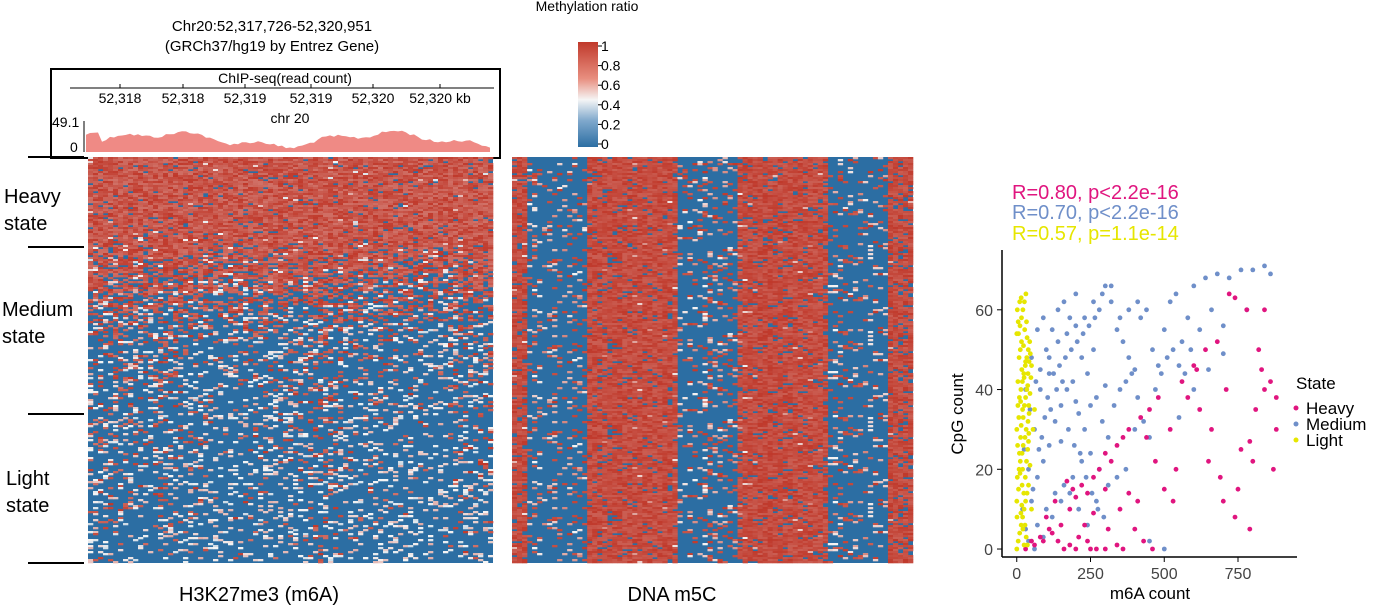 This screenshot has height=615, width=1390. Describe the element at coordinates (272, 46) in the screenshot. I see `locus-line2: (GRCh37/hg19 by Entrez Gene)` at that location.